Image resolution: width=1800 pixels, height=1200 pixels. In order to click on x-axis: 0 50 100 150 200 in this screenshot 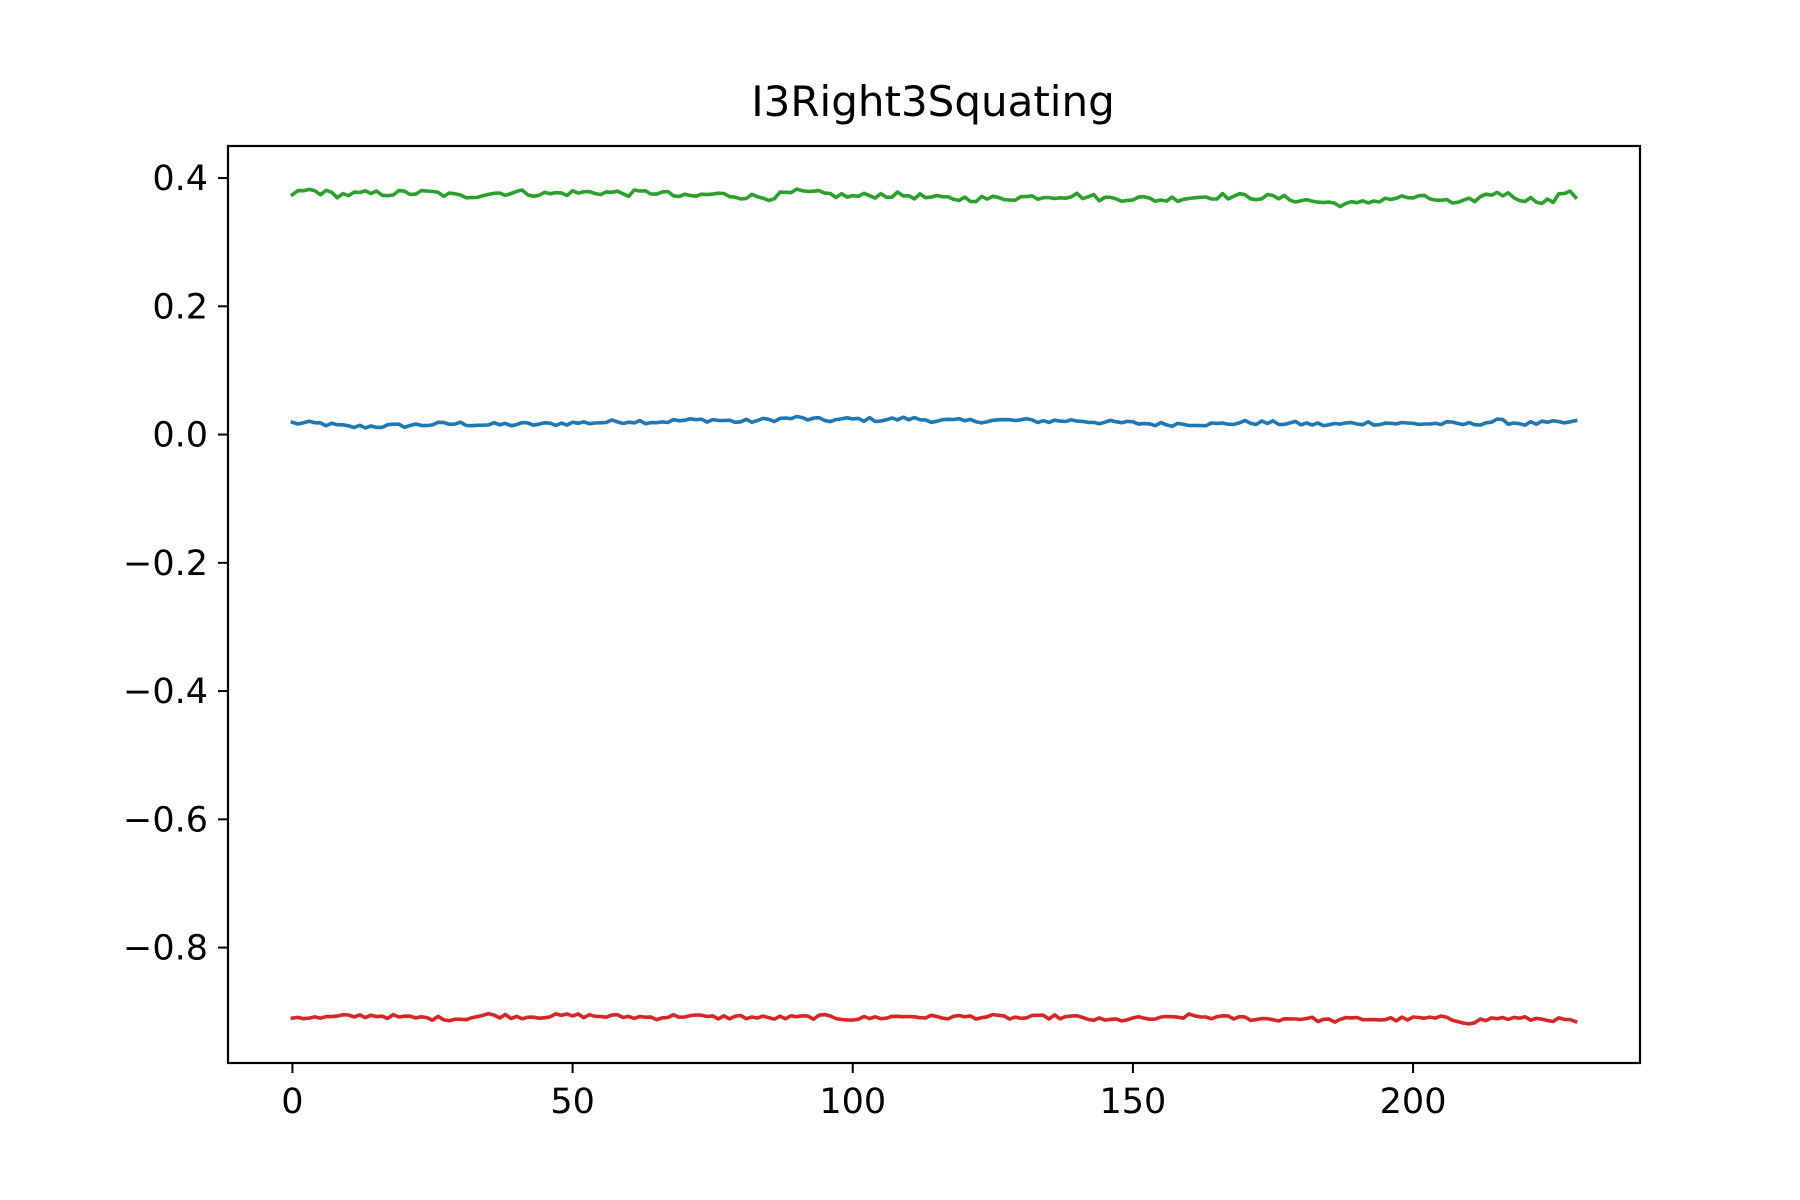, I will do `click(863, 1092)`.